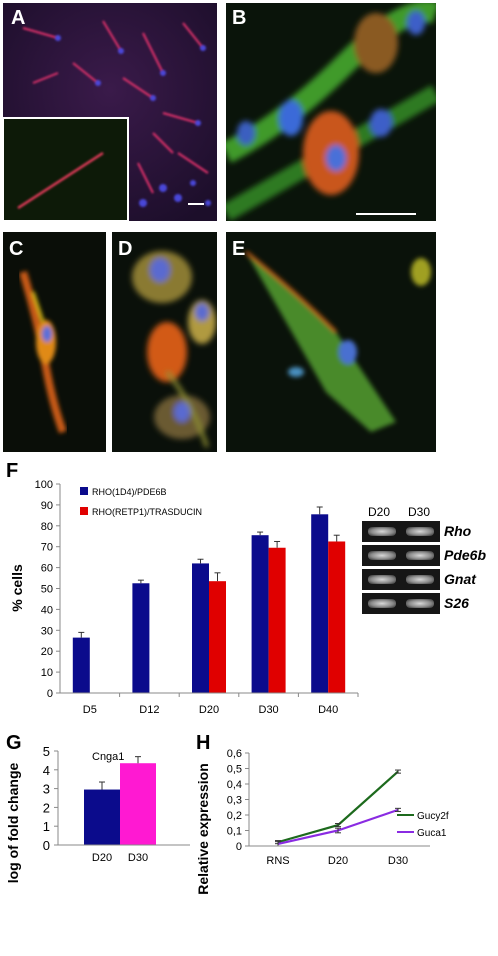 This screenshot has height=956, width=498. I want to click on gel-gene-label: Pde6b, so click(465, 555).